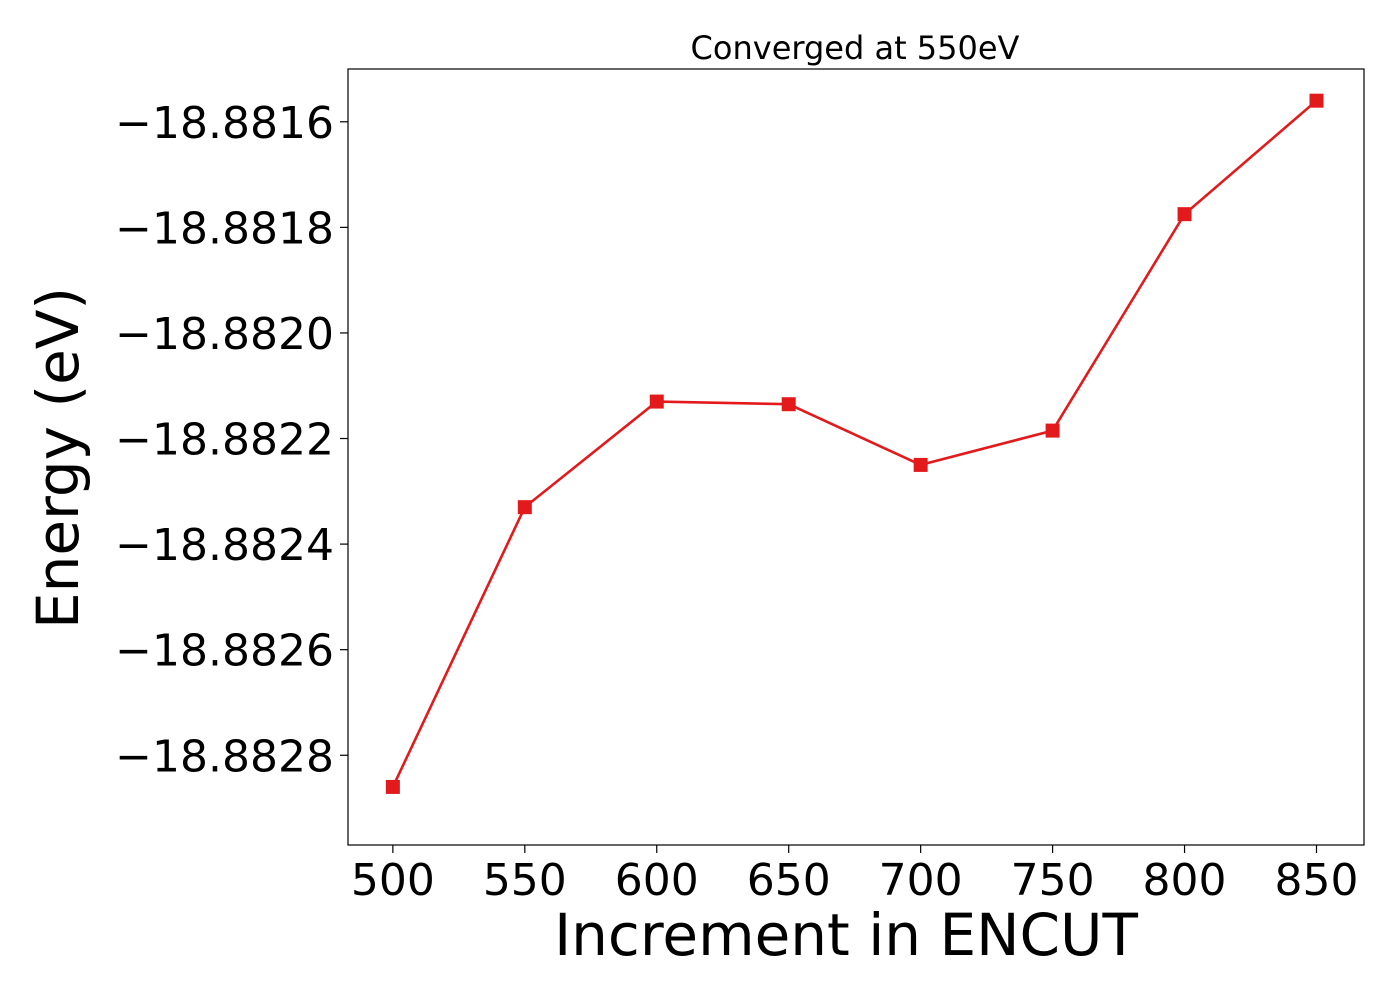 This screenshot has width=1400, height=1000. Describe the element at coordinates (224, 545) in the screenshot. I see `y-tick-label: −18.8824` at that location.